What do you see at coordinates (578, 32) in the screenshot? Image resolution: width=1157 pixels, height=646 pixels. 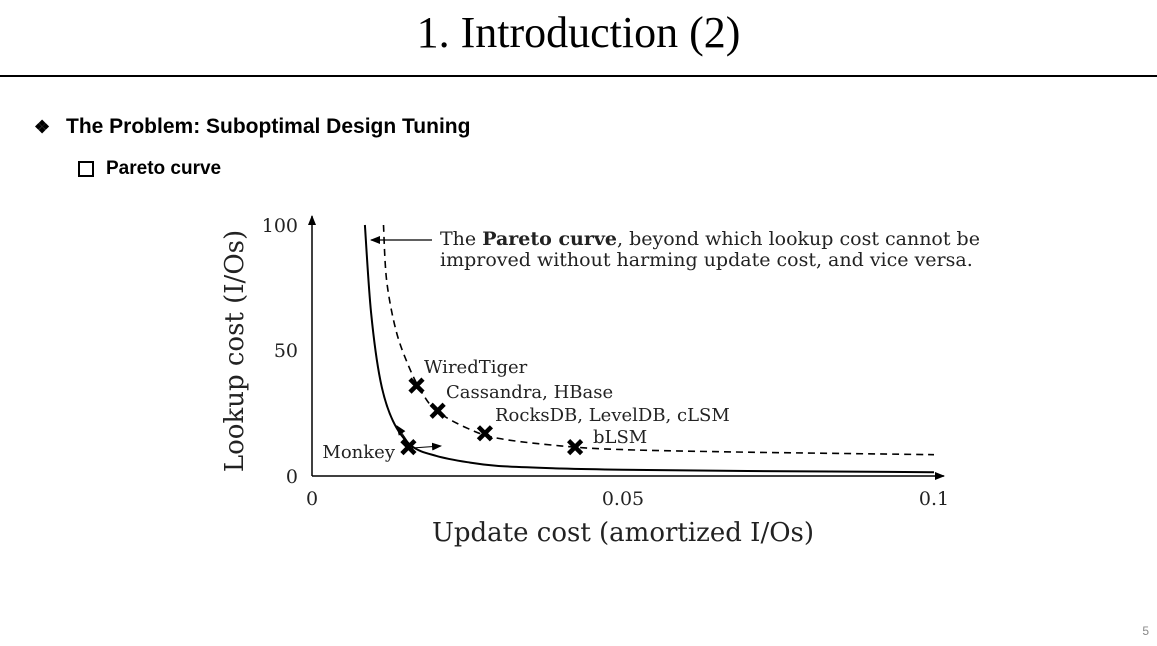 I see `slide-title: 1. Introduction (2)` at bounding box center [578, 32].